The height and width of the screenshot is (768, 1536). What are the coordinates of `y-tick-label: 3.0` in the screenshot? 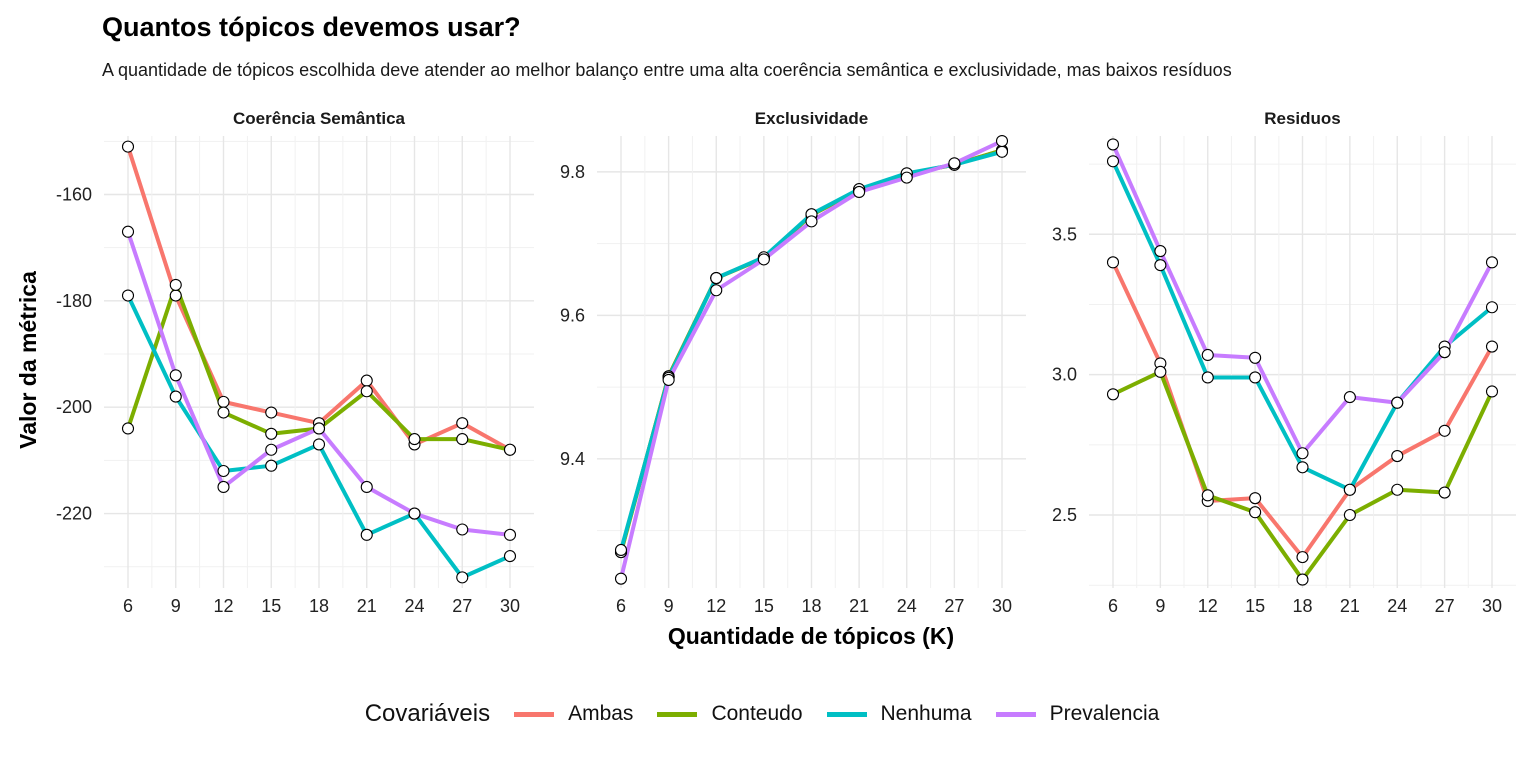 It's located at (1064, 375).